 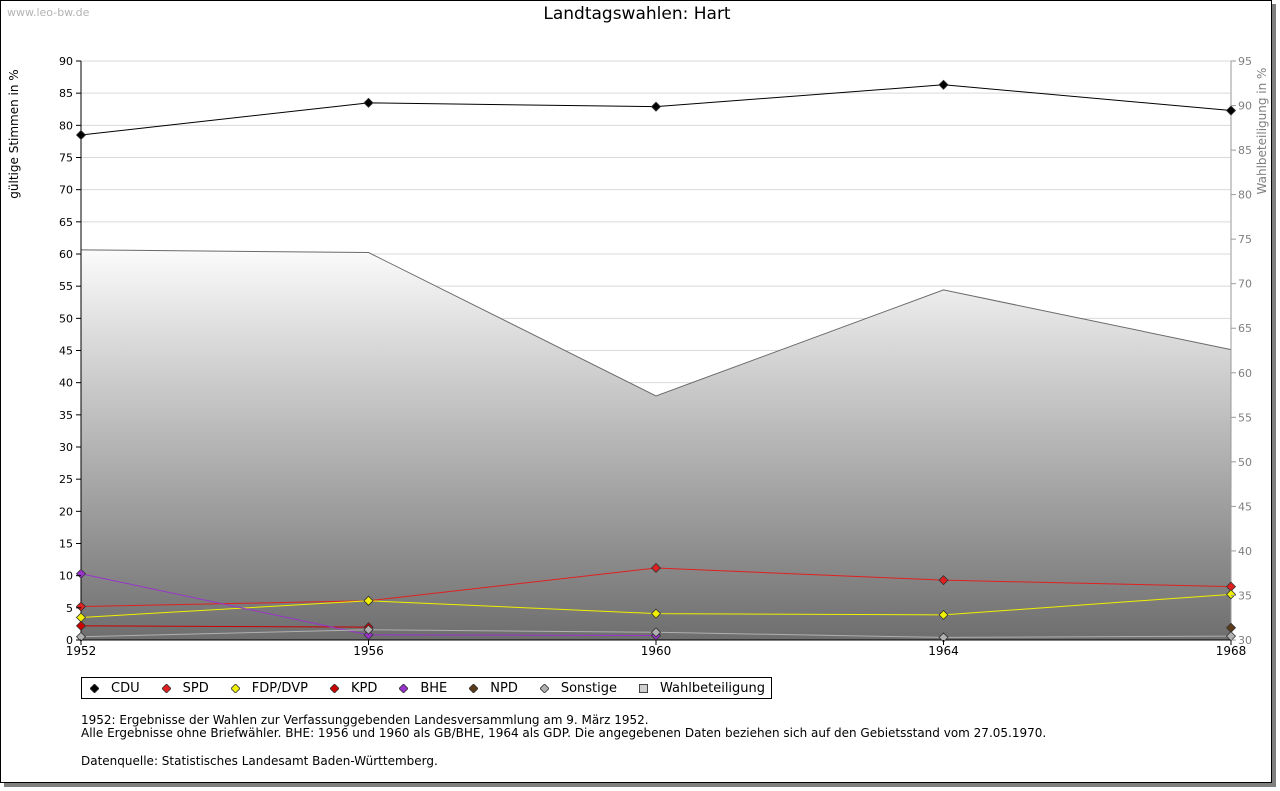 I want to click on y-tick-label: 90, so click(x=66, y=61).